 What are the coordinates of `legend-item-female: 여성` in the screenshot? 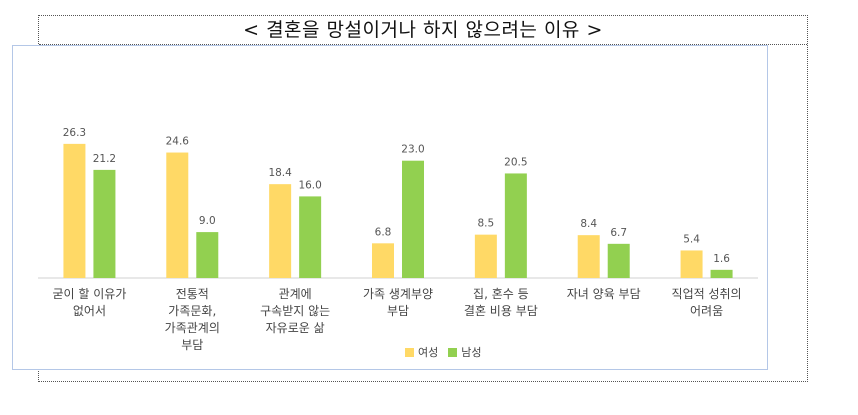 It's located at (421, 352).